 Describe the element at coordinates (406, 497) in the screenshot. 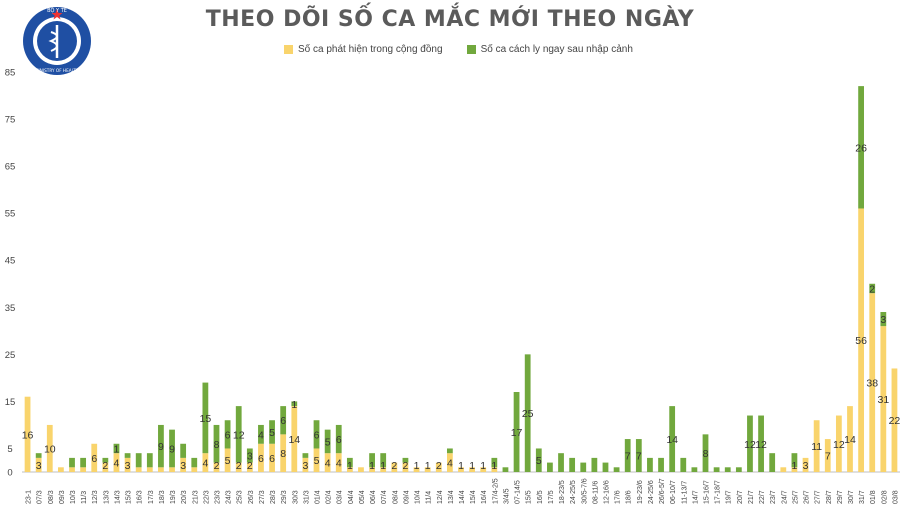

I see `x-tick-label: 09/4` at that location.